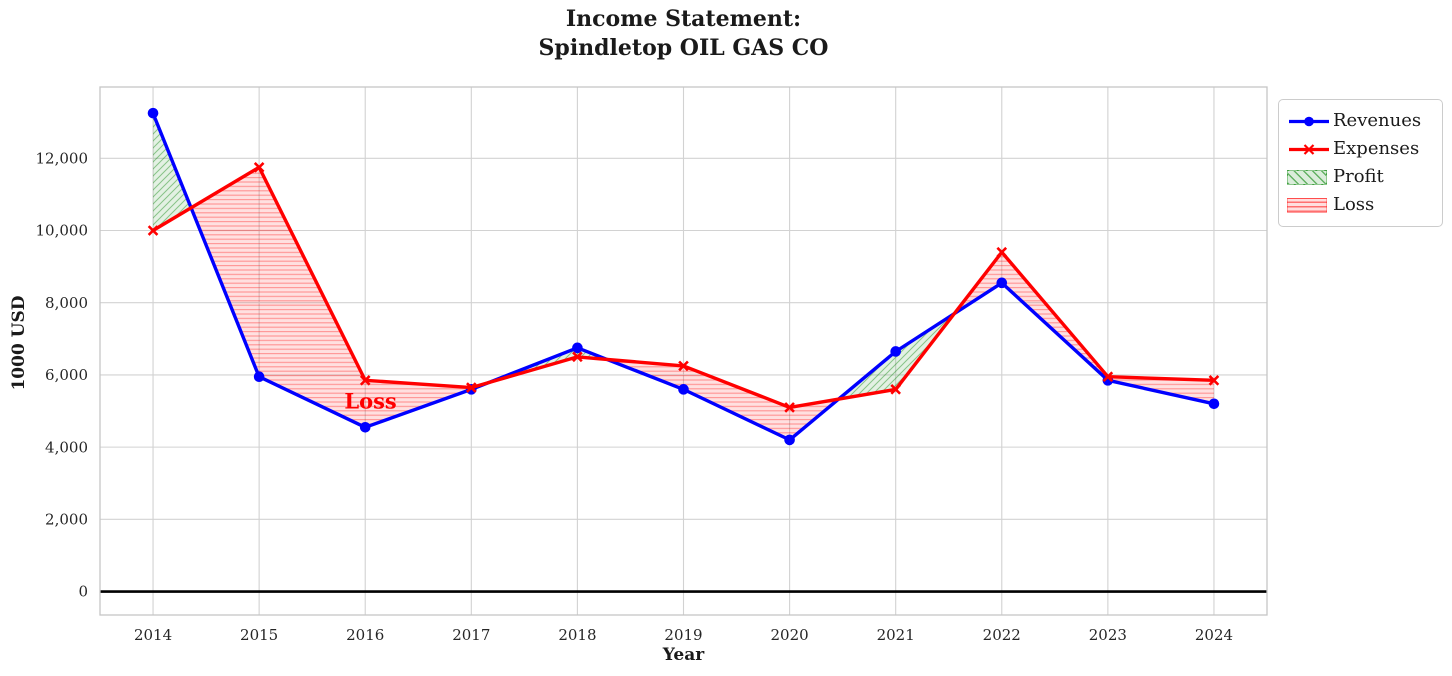  I want to click on chart-title-line2: Spindletop OIL GAS CO, so click(683, 48).